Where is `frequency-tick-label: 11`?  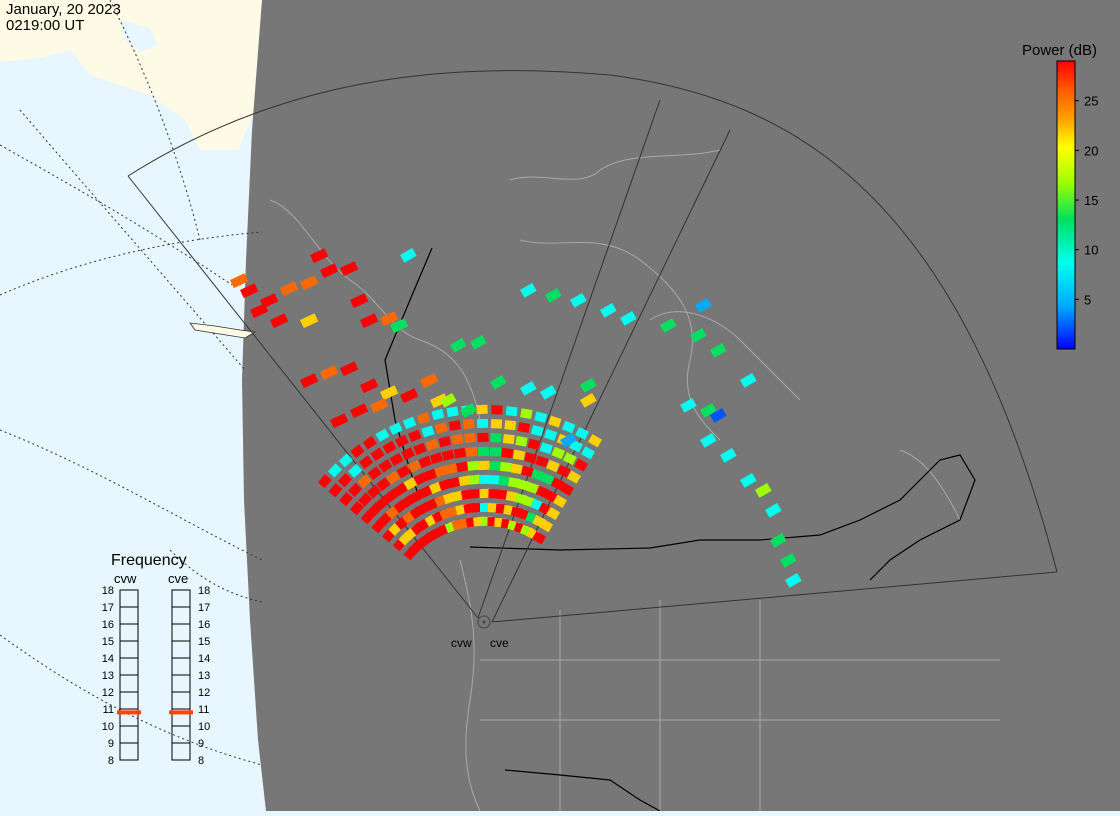
frequency-tick-label: 11 is located at coordinates (108, 710).